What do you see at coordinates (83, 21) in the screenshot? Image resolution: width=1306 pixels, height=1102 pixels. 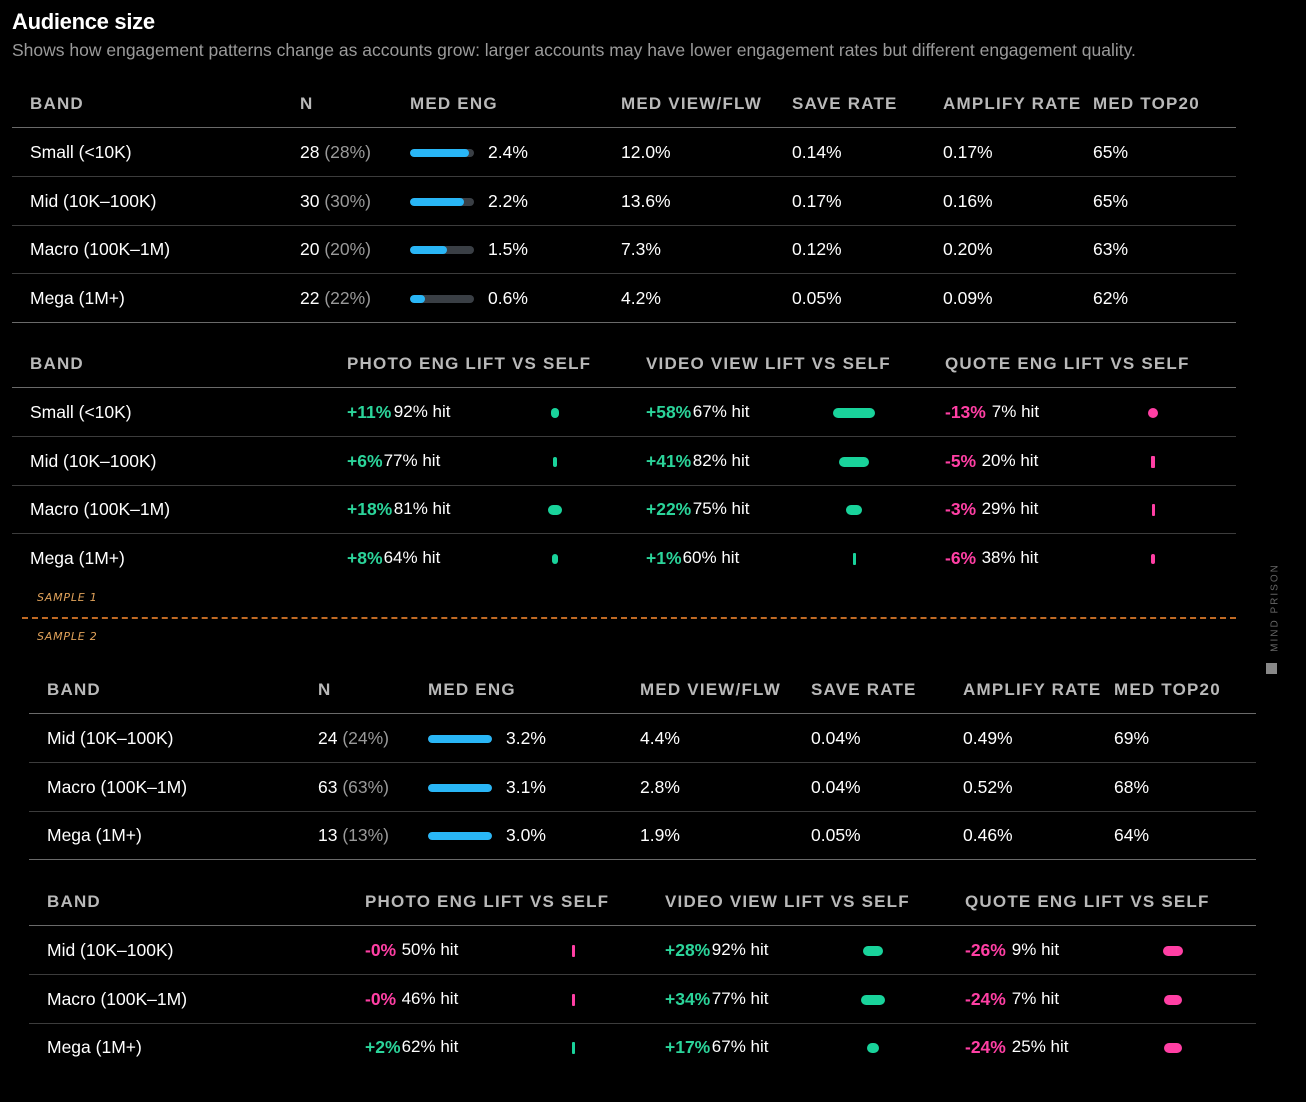 I see `chart-title: Audience size` at bounding box center [83, 21].